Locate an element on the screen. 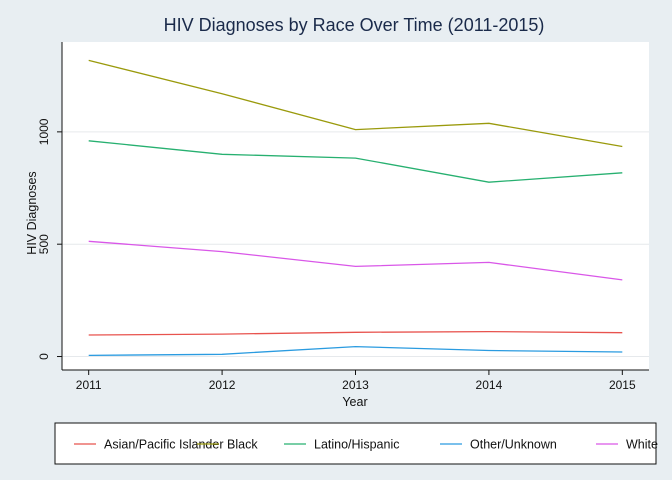 Image resolution: width=672 pixels, height=480 pixels. legend-box is located at coordinates (355, 443).